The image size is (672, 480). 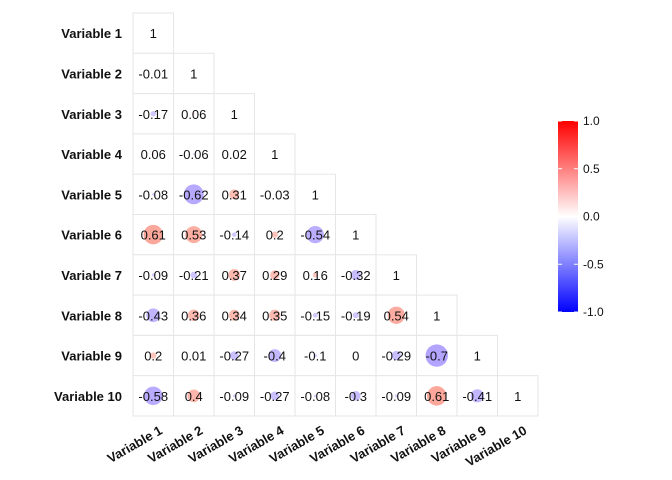 I want to click on correlation-value: 0.01, so click(x=193, y=356).